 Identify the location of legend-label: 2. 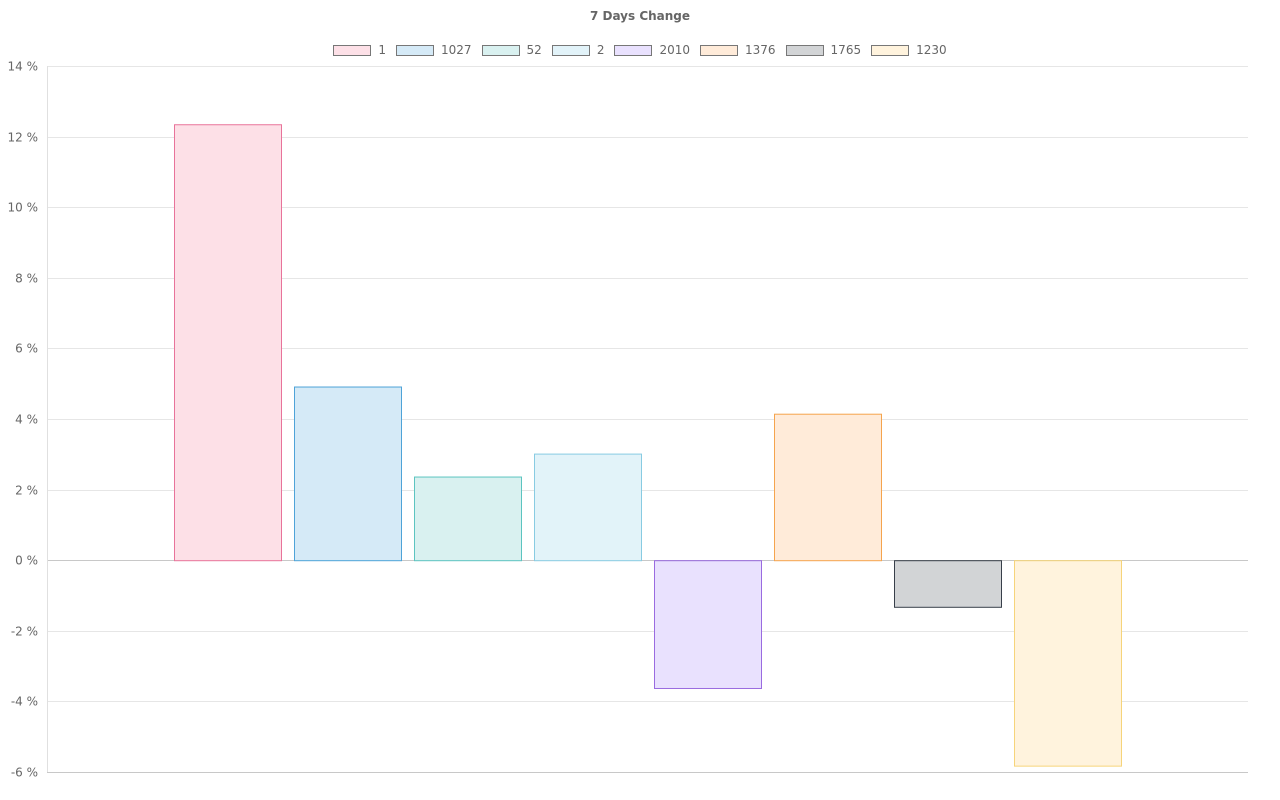
(600, 50).